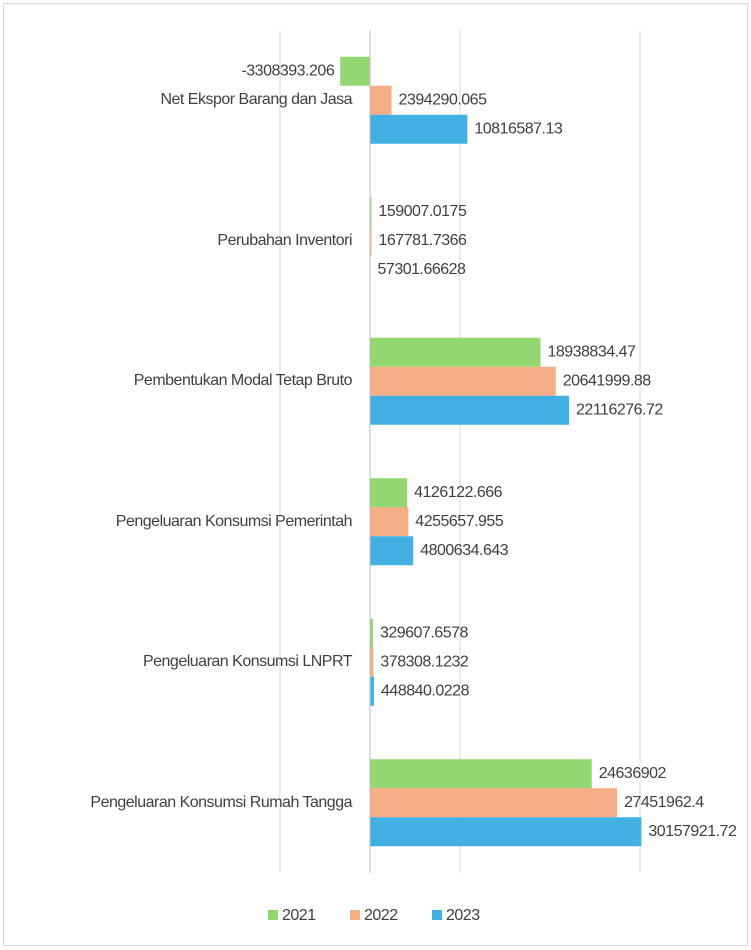  Describe the element at coordinates (221, 802) in the screenshot. I see `category-label: Pengeluaran Konsumsi Rumah Tangga` at that location.